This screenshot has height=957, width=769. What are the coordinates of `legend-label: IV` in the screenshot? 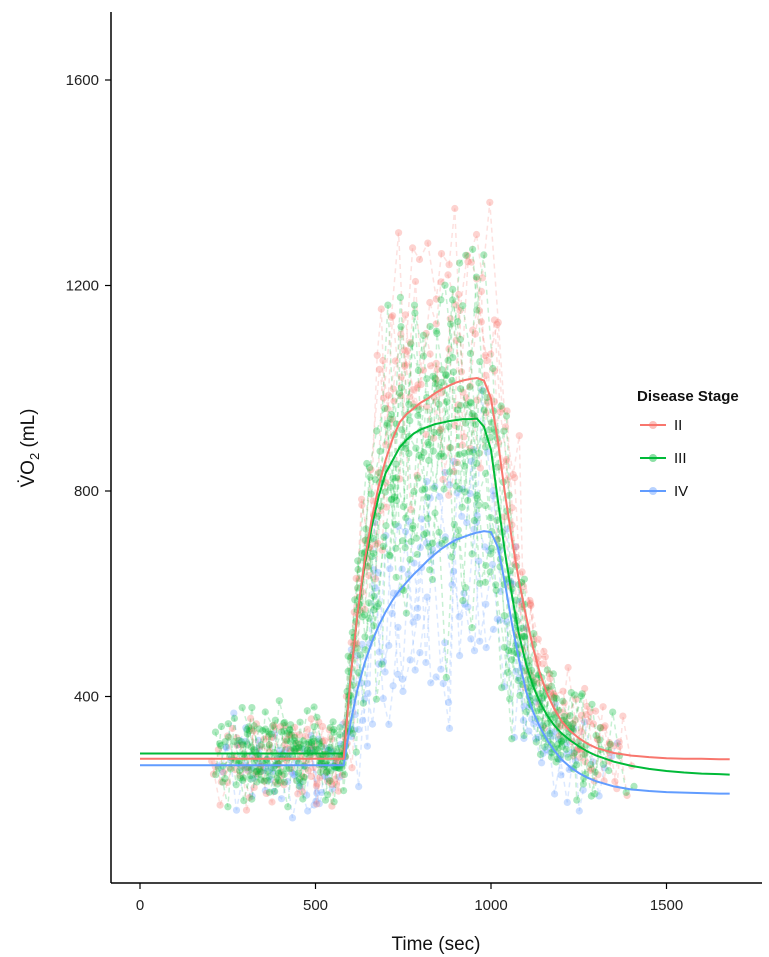 It's located at (681, 491).